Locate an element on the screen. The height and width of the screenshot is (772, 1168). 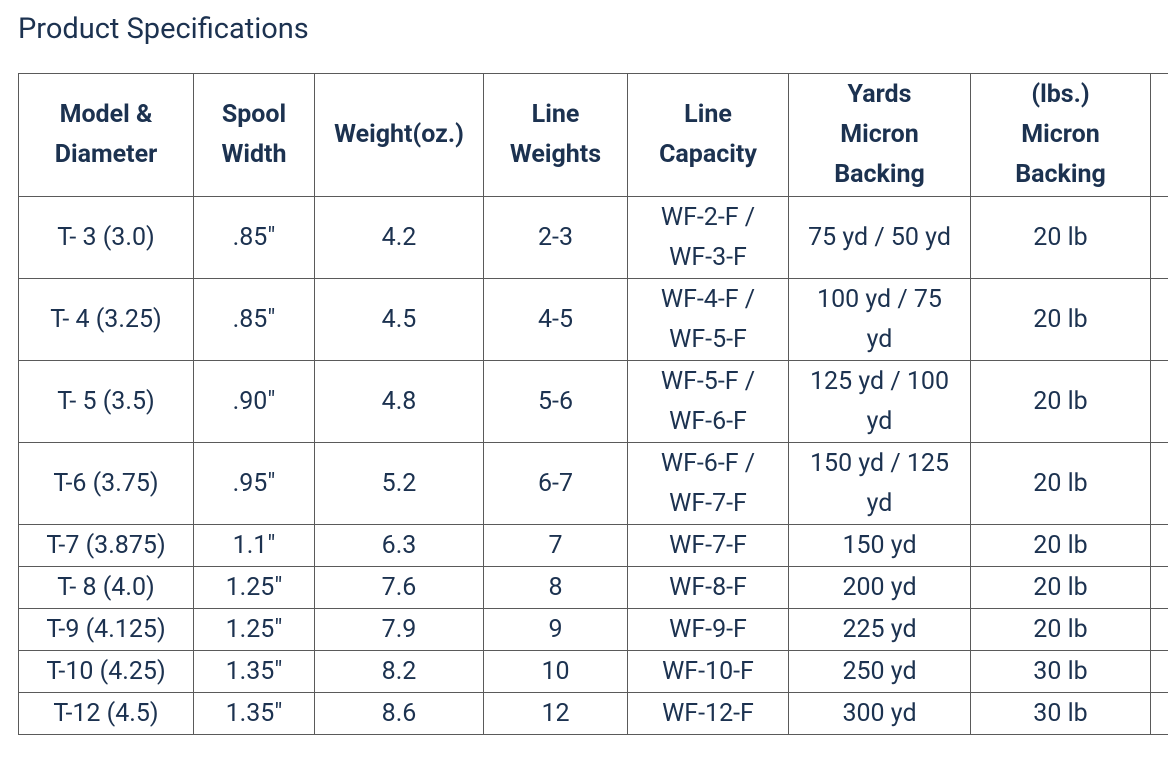
cell-line: Yards is located at coordinates (879, 94).